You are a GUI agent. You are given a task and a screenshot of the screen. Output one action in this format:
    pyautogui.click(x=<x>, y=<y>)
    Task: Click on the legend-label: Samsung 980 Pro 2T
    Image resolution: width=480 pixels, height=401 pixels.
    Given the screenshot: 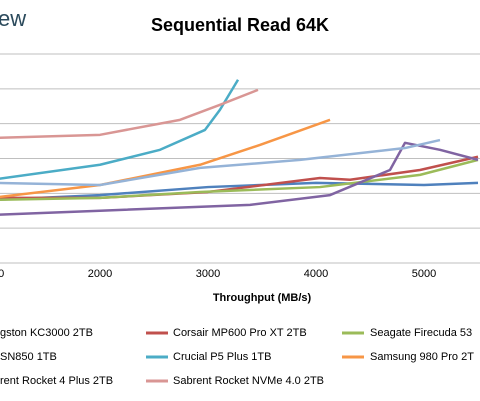 What is the action you would take?
    pyautogui.click(x=422, y=357)
    